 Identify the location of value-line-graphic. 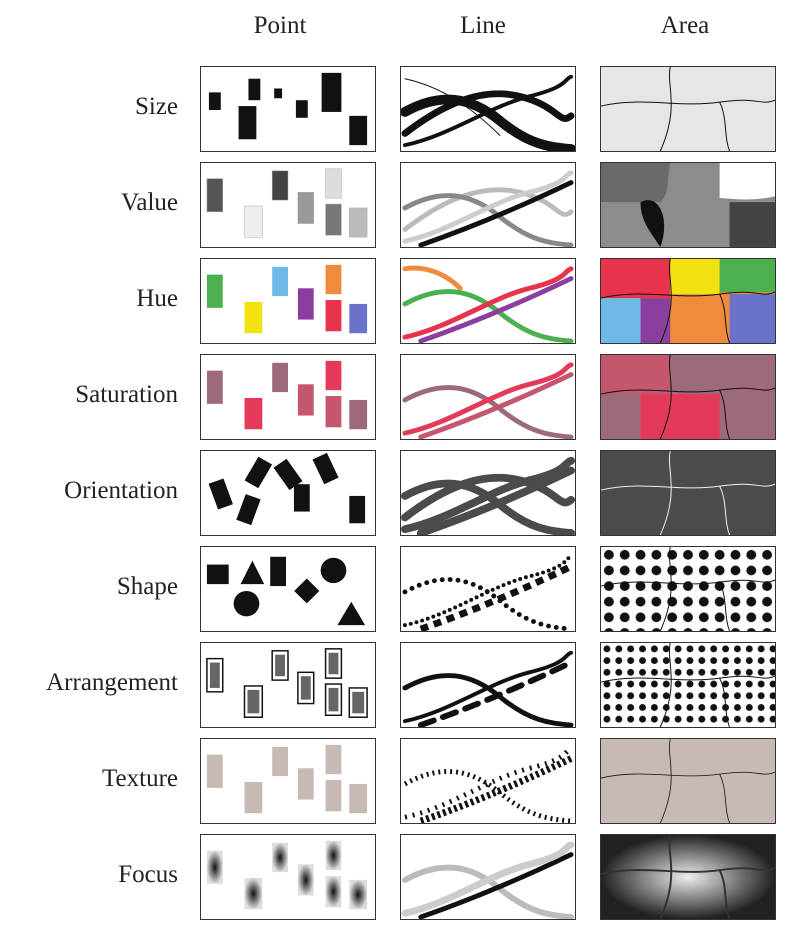
(488, 208).